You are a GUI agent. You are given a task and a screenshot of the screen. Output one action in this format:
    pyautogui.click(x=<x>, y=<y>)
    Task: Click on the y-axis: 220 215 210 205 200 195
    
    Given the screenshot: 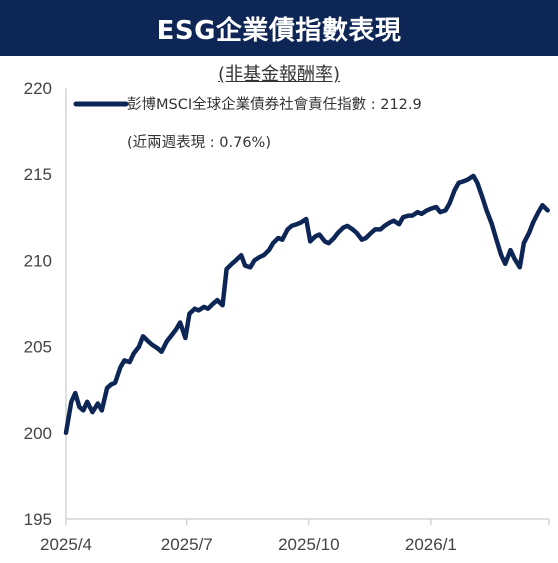 What is the action you would take?
    pyautogui.click(x=45, y=304)
    